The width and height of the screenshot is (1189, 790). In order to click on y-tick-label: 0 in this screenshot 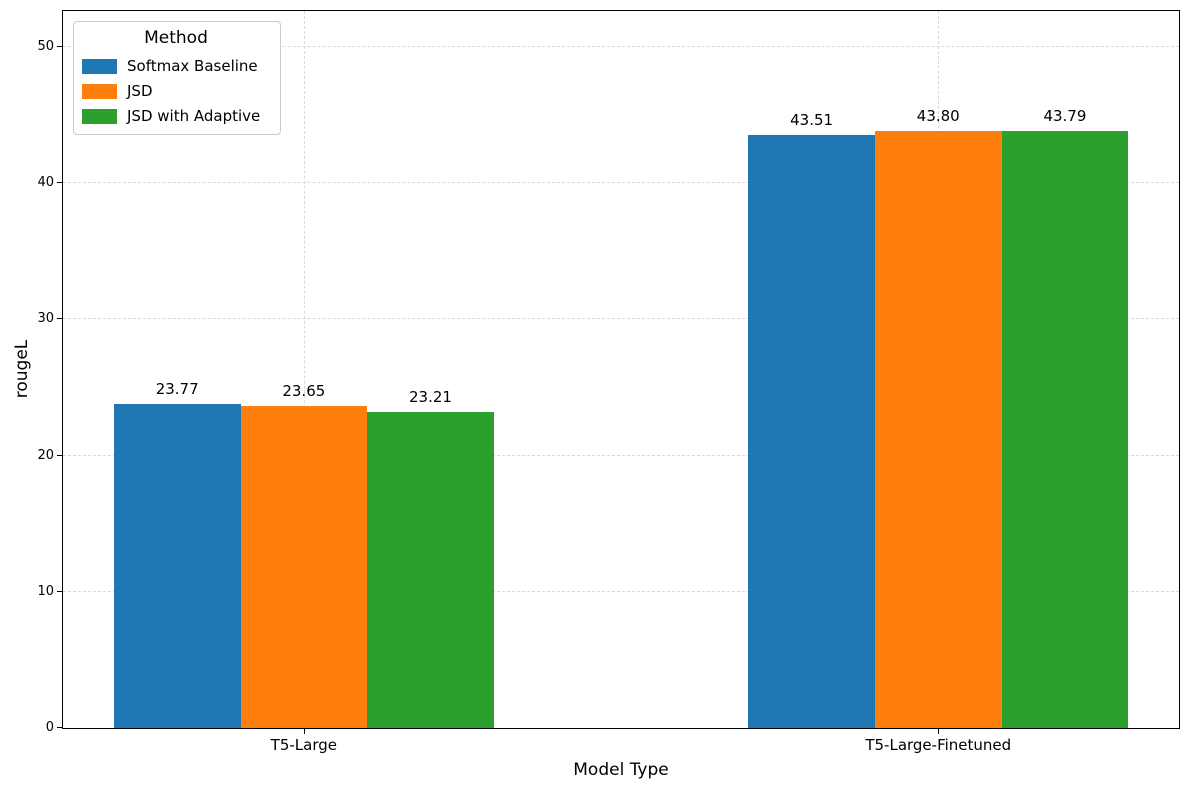, I will do `click(49, 727)`.